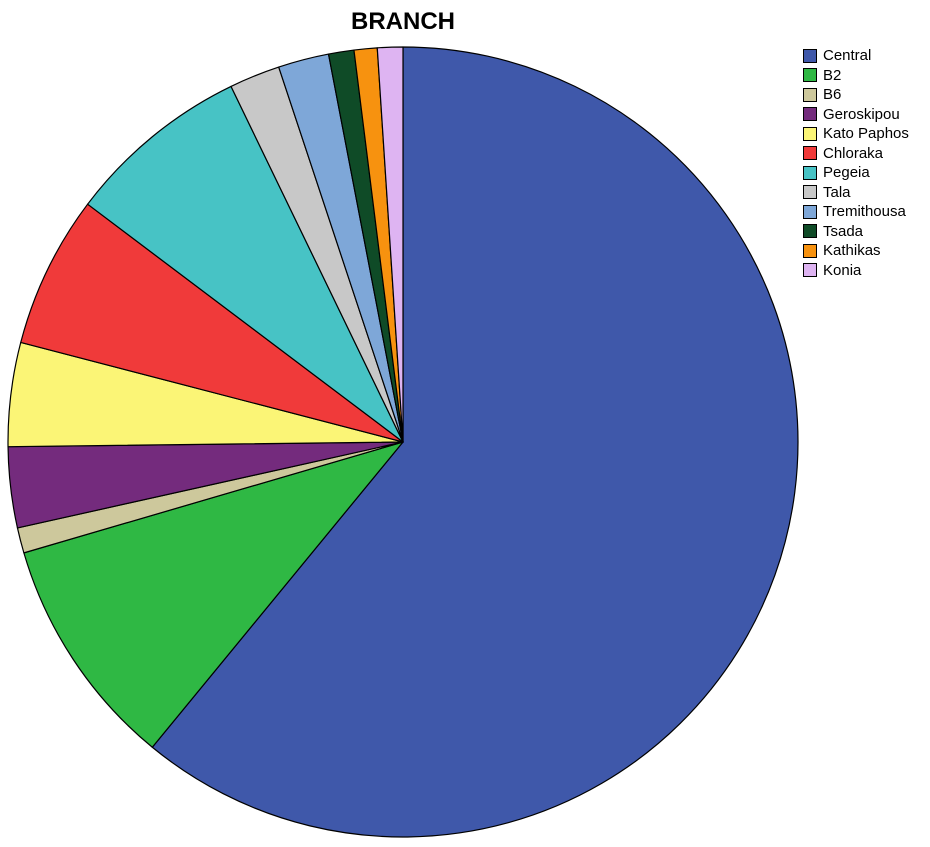 The height and width of the screenshot is (847, 930). I want to click on legend-item: Tala, so click(856, 193).